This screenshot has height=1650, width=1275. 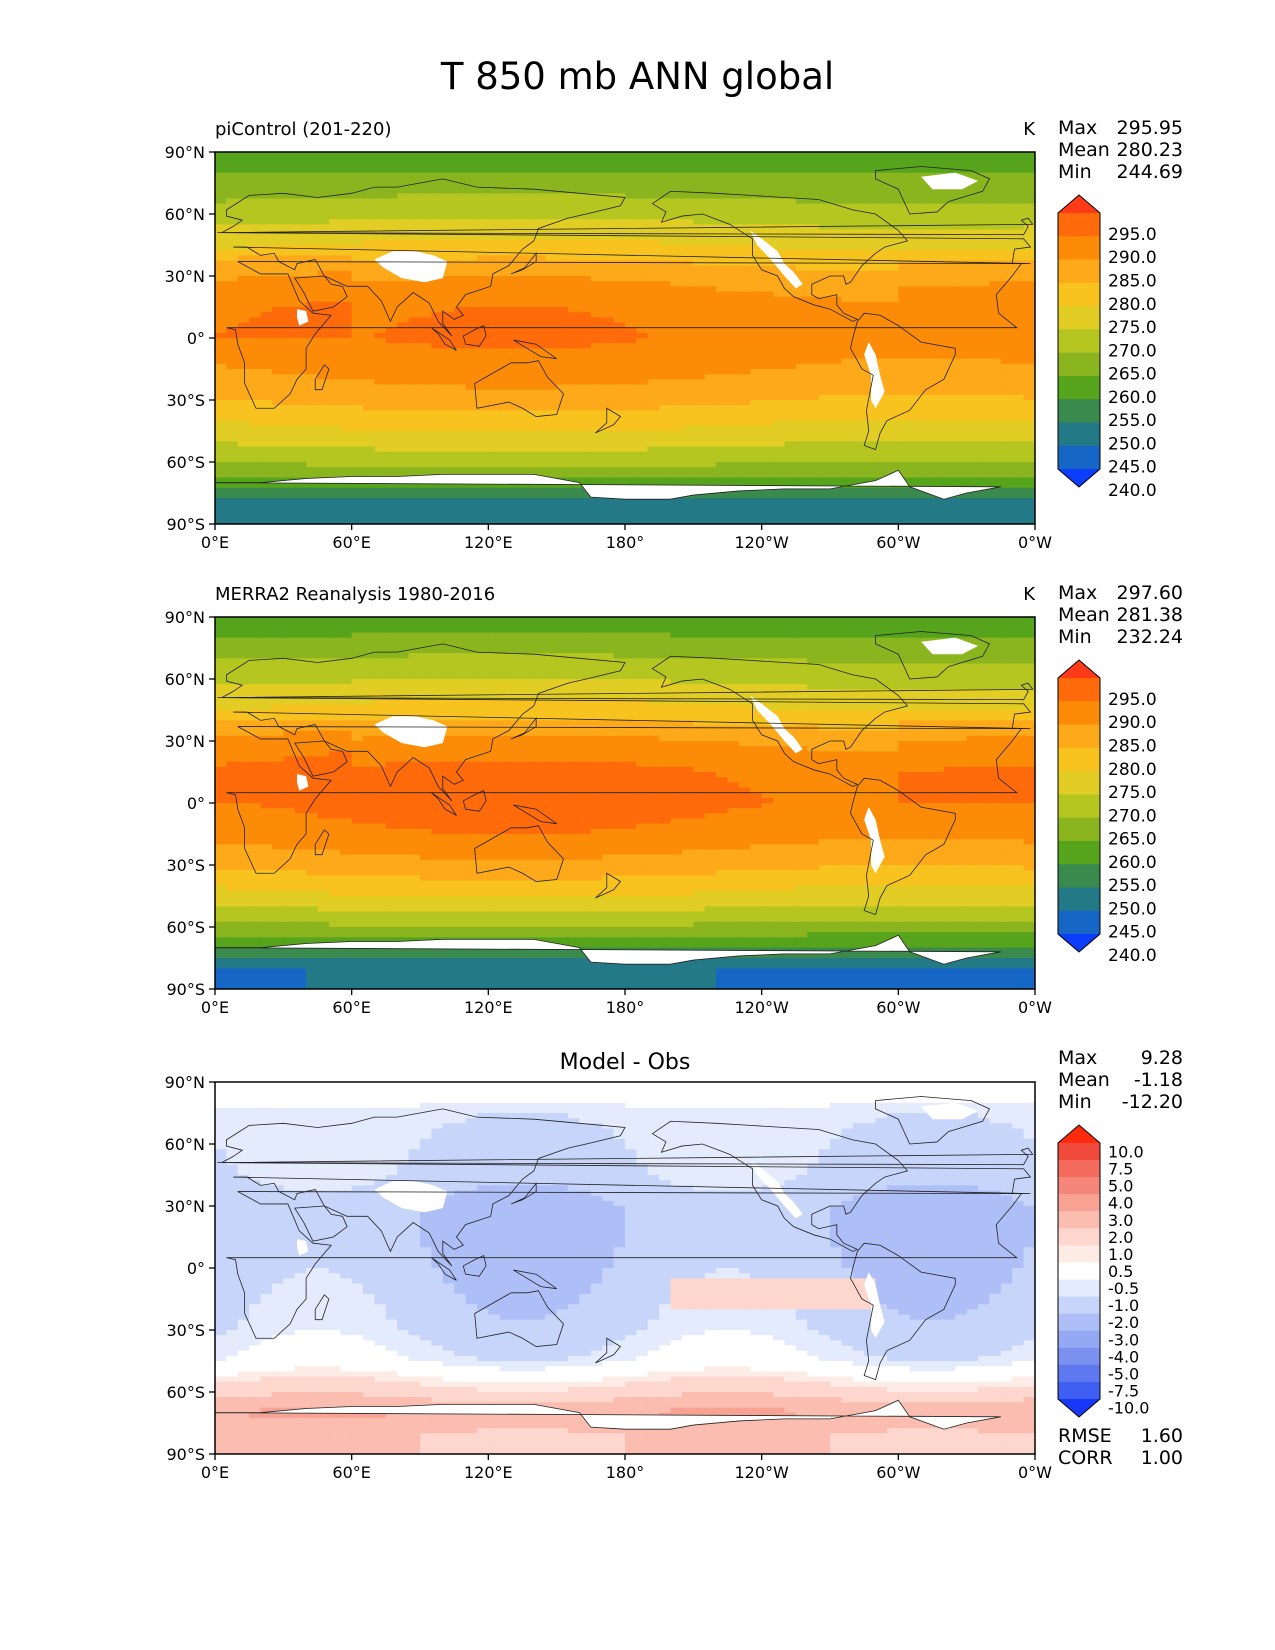 What do you see at coordinates (898, 1472) in the screenshot?
I see `x-tick-label: 60°W` at bounding box center [898, 1472].